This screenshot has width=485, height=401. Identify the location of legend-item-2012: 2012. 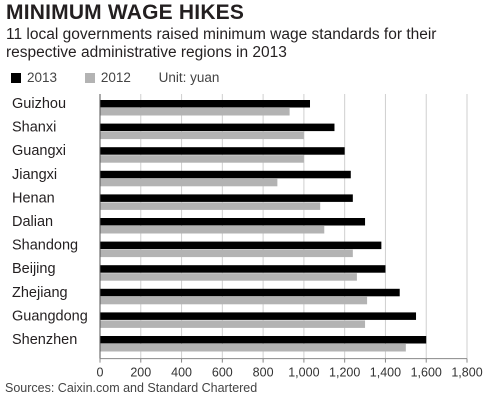
(107, 77).